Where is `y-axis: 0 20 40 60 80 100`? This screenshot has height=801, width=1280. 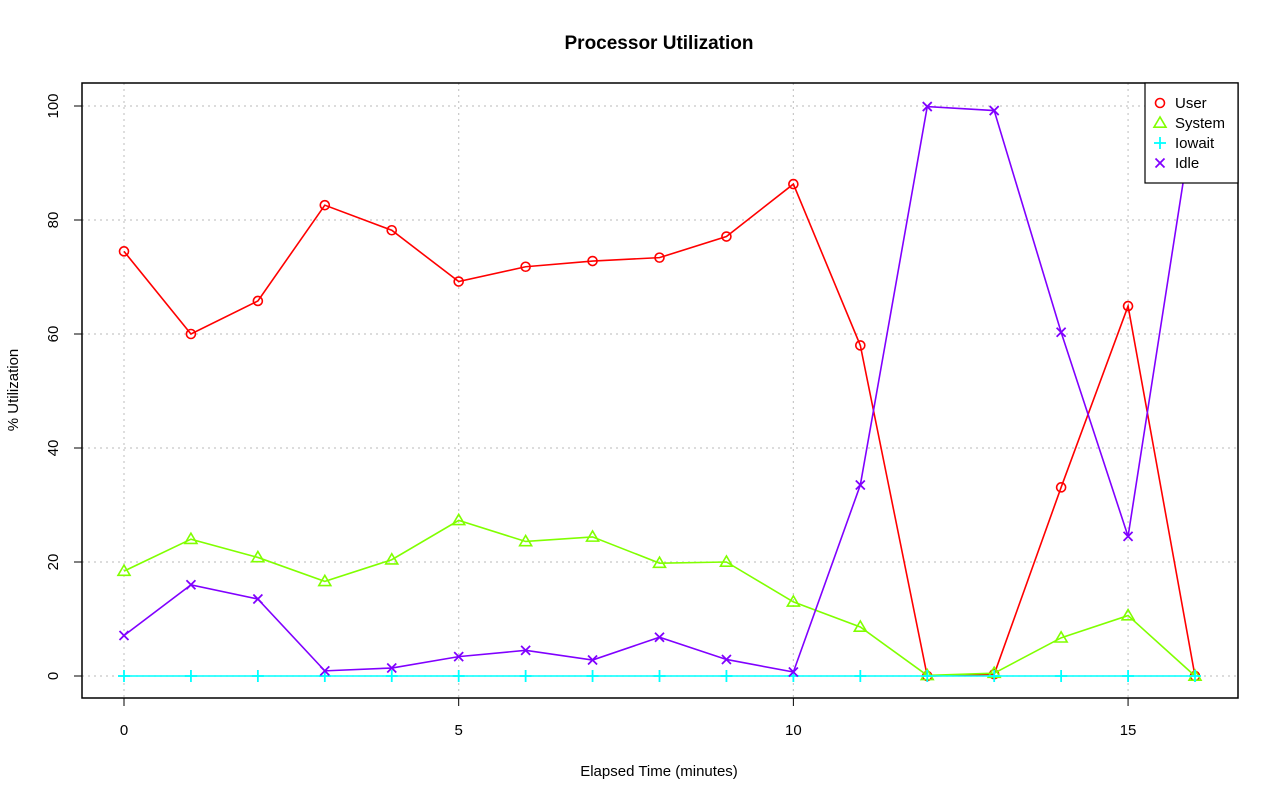 y-axis: 0 20 40 60 80 100 is located at coordinates (64, 386).